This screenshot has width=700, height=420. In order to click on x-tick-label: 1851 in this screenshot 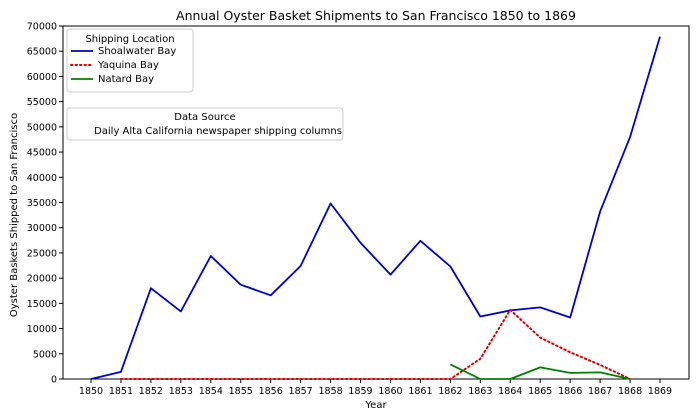, I will do `click(121, 391)`.